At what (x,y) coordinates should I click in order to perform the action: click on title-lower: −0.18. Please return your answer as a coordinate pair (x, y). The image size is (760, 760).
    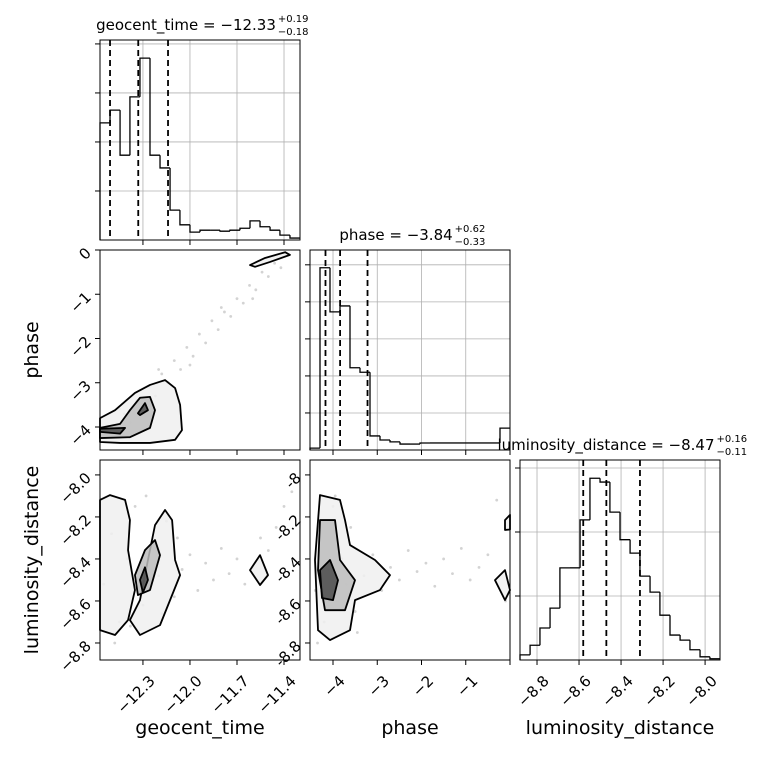
    Looking at the image, I should click on (293, 32).